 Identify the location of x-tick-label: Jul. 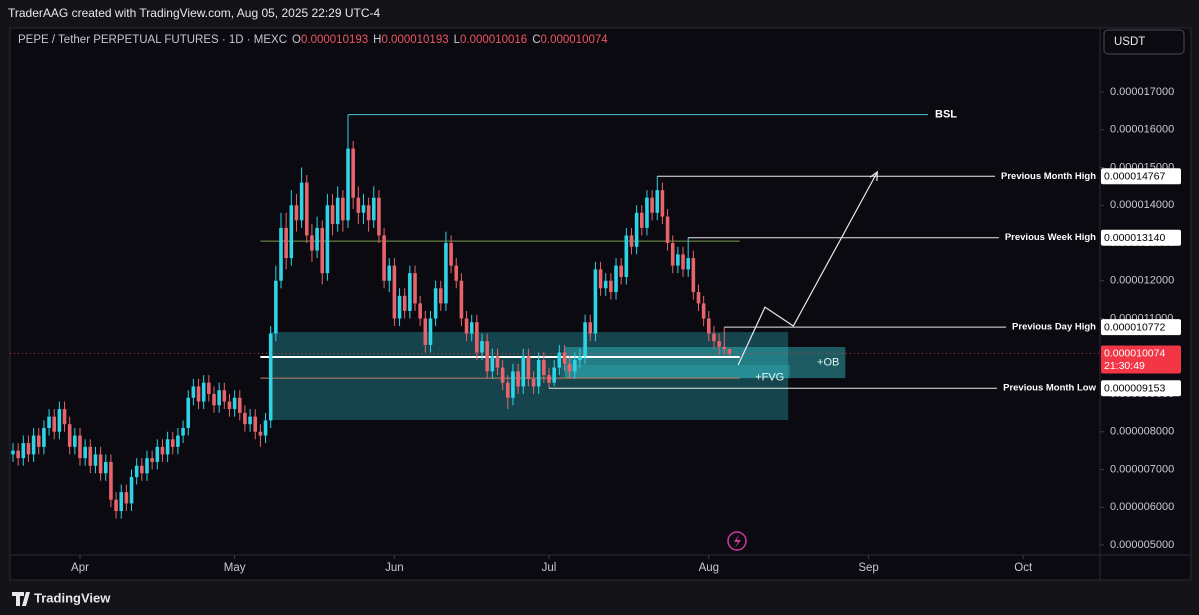
(549, 568).